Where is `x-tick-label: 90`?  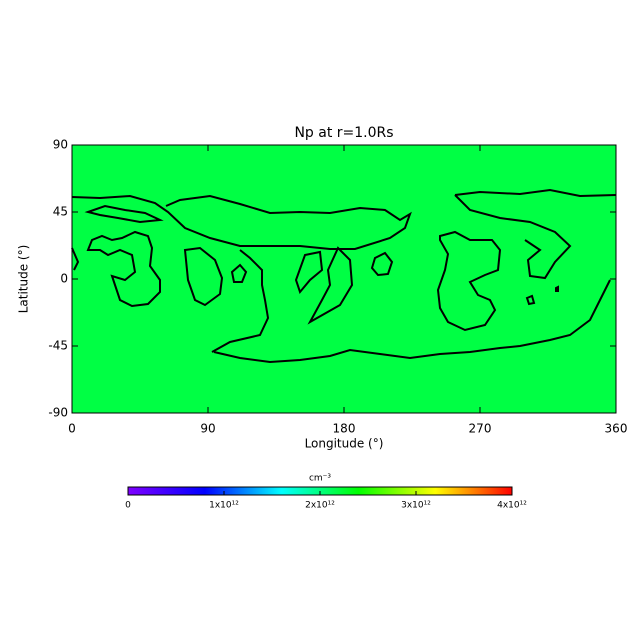 x-tick-label: 90 is located at coordinates (207, 429).